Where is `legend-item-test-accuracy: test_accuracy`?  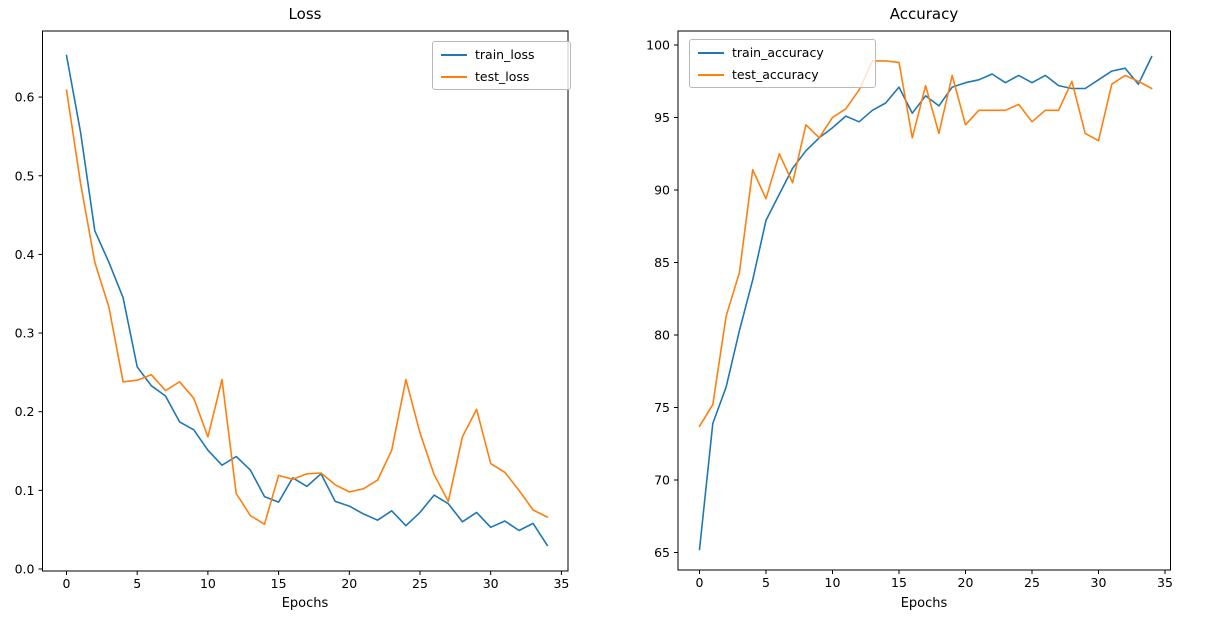
legend-item-test-accuracy: test_accuracy is located at coordinates (782, 74).